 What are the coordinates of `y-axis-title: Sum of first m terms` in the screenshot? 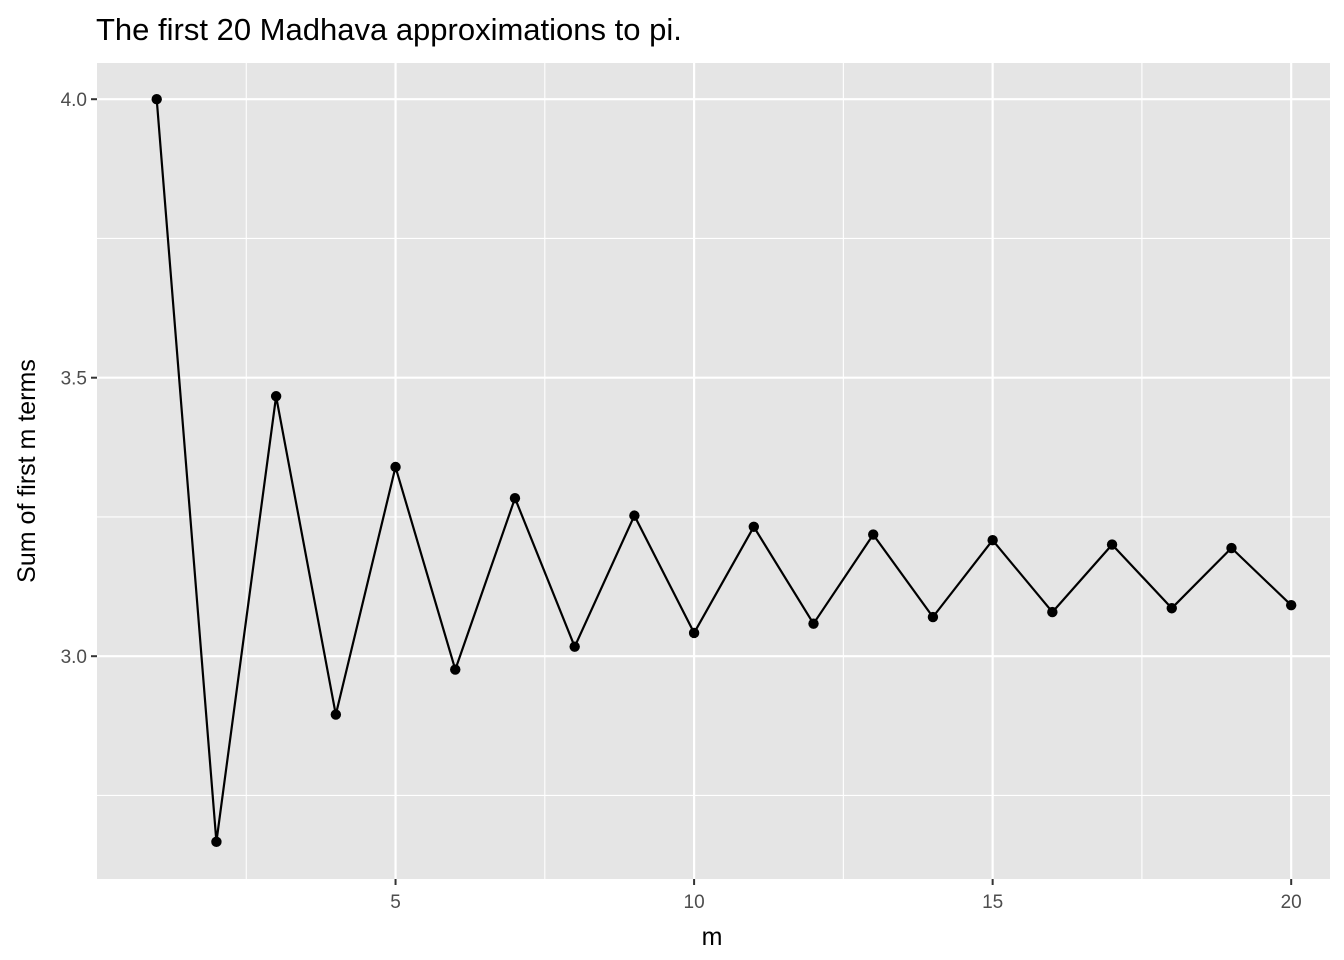 It's located at (27, 471).